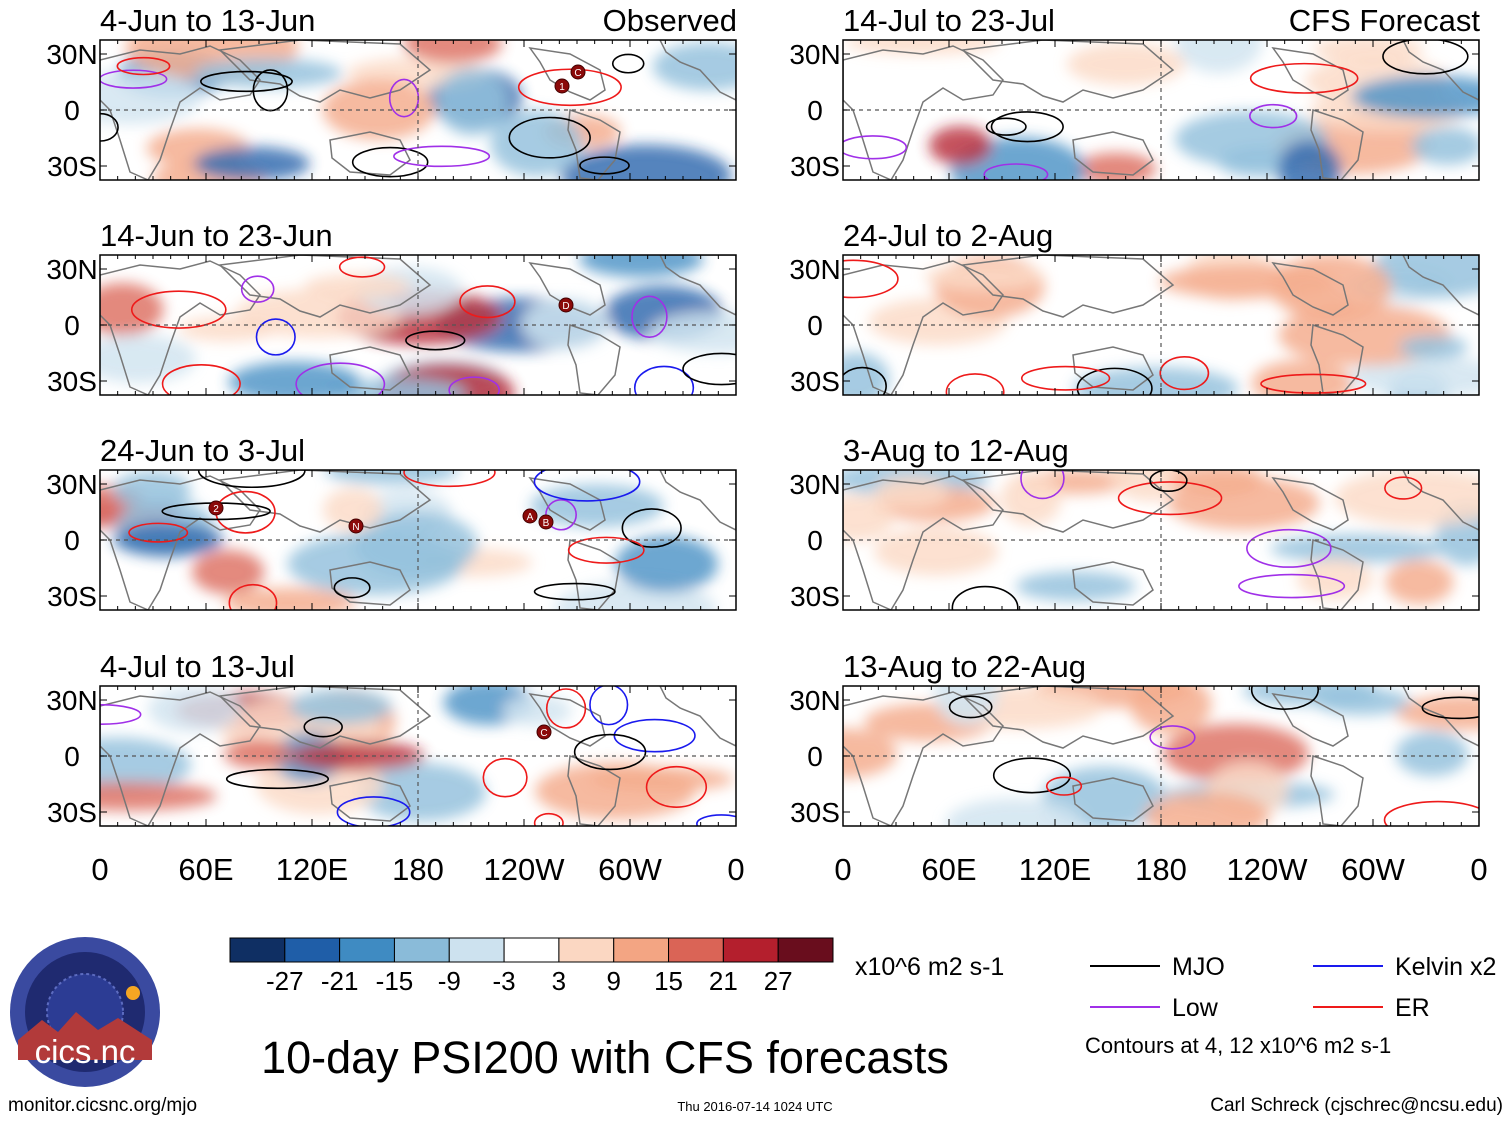  I want to click on legend-entry: ER, so click(1371, 1008).